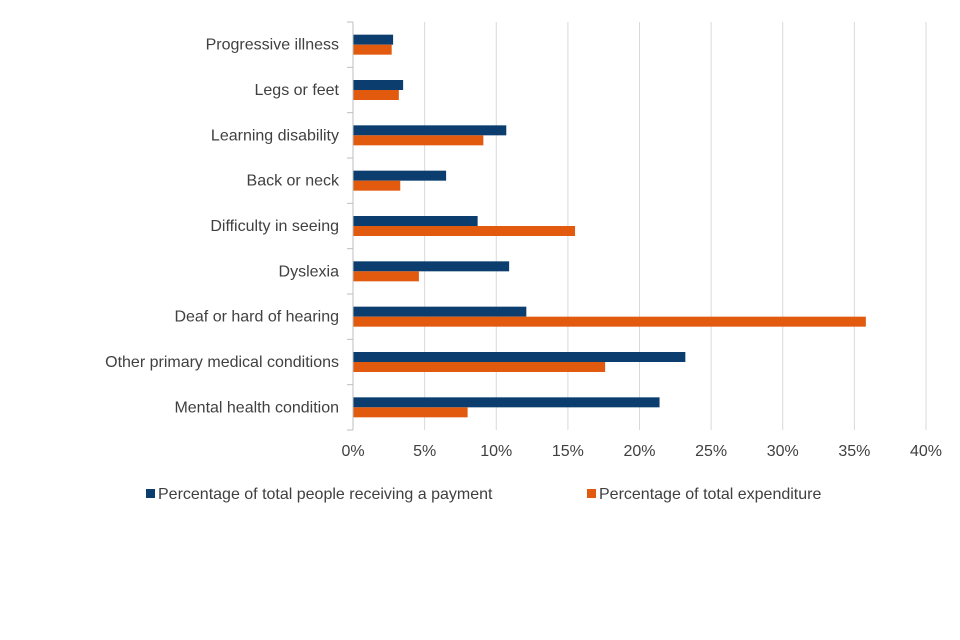  Describe the element at coordinates (352, 451) in the screenshot. I see `x-tick-label: 0%` at that location.